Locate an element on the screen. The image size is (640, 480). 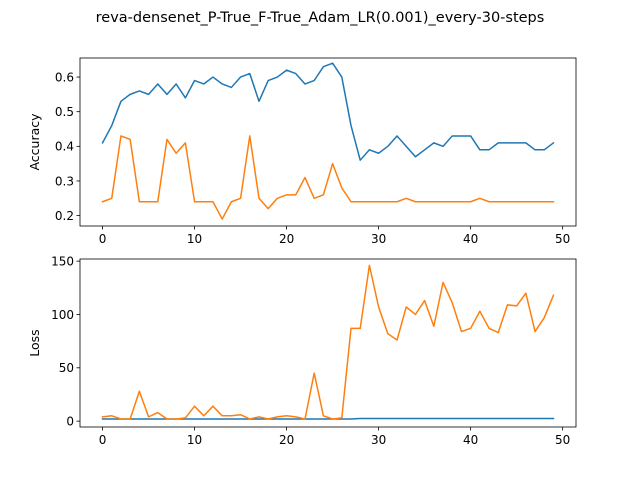
loss-x-tick-label: 40 is located at coordinates (470, 440).